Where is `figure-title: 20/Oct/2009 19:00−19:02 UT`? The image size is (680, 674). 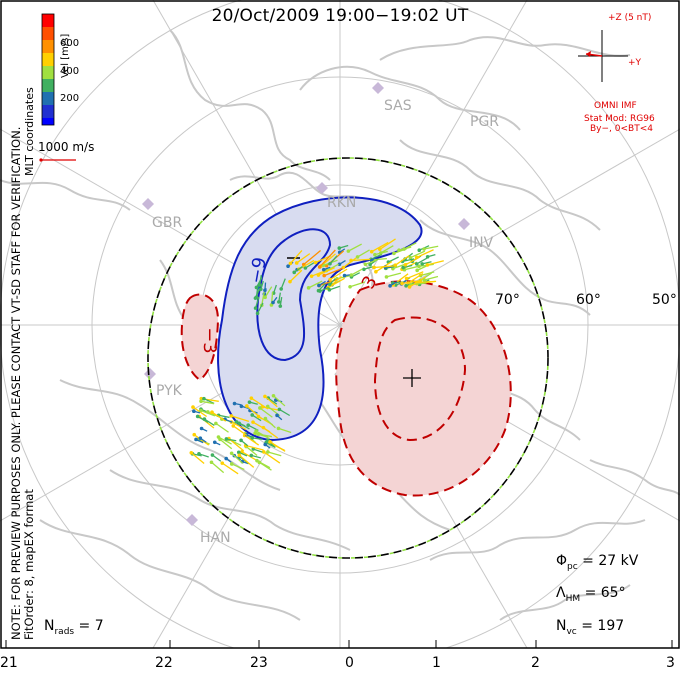 figure-title: 20/Oct/2009 19:00−19:02 UT is located at coordinates (340, 16).